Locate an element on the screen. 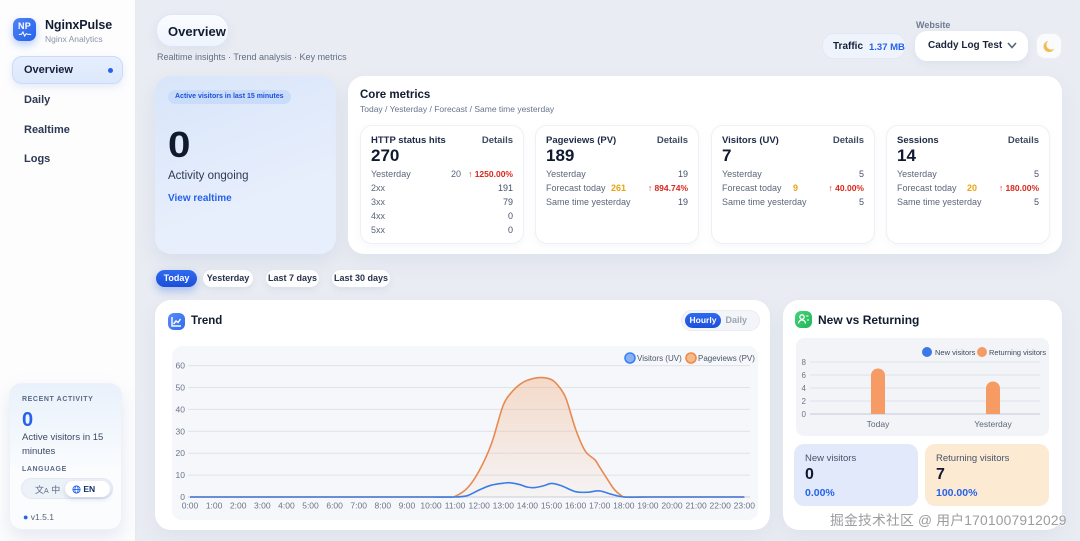 The width and height of the screenshot is (1080, 541). svg-text: 19:00 is located at coordinates (648, 506).